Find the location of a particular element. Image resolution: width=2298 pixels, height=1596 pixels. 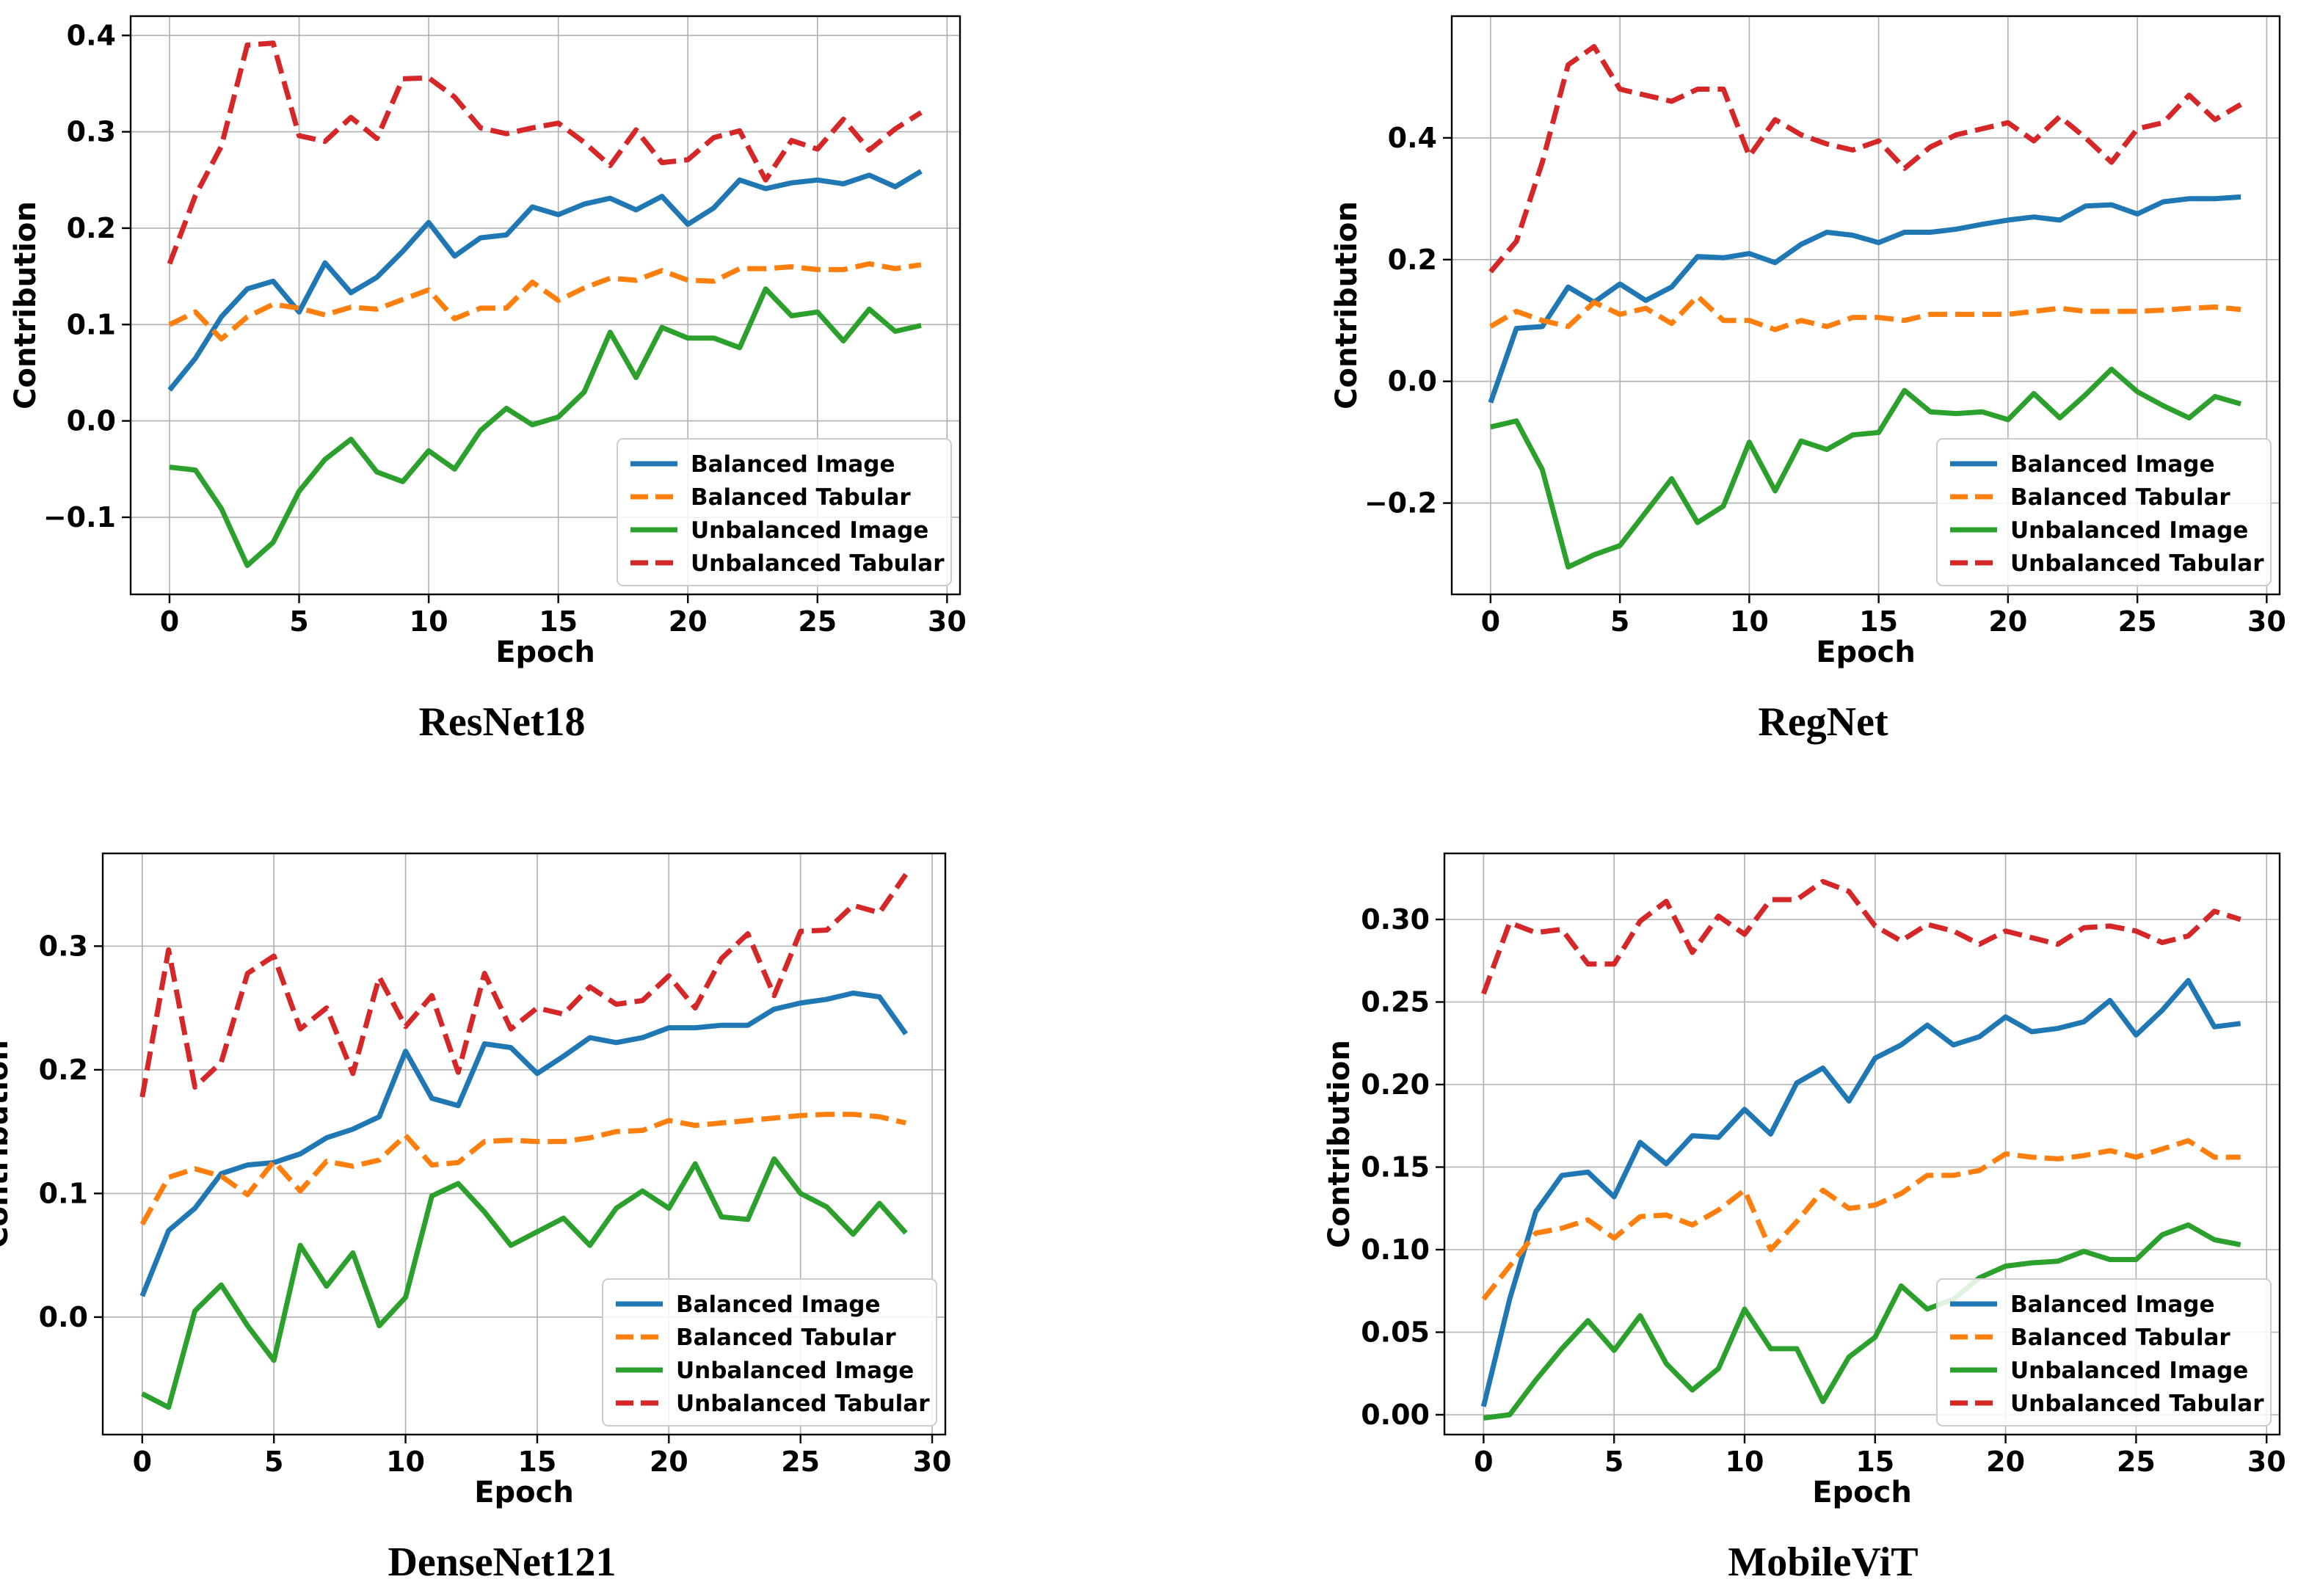

panel-caption: ResNet18 is located at coordinates (501, 722).